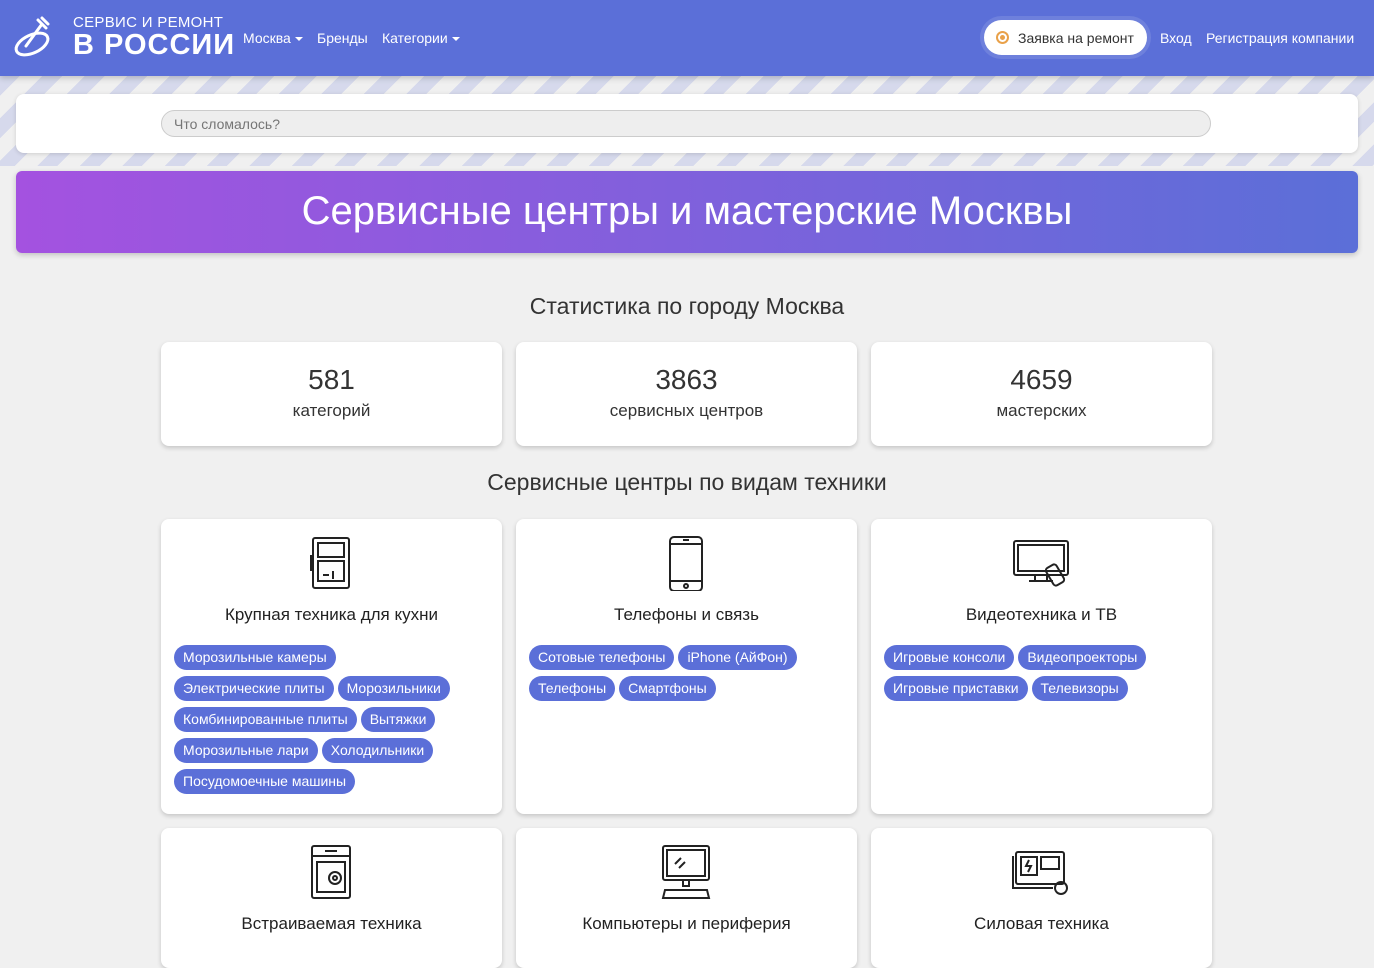 The width and height of the screenshot is (1374, 968). What do you see at coordinates (572, 688) in the screenshot?
I see `tag-link: Телефоны` at bounding box center [572, 688].